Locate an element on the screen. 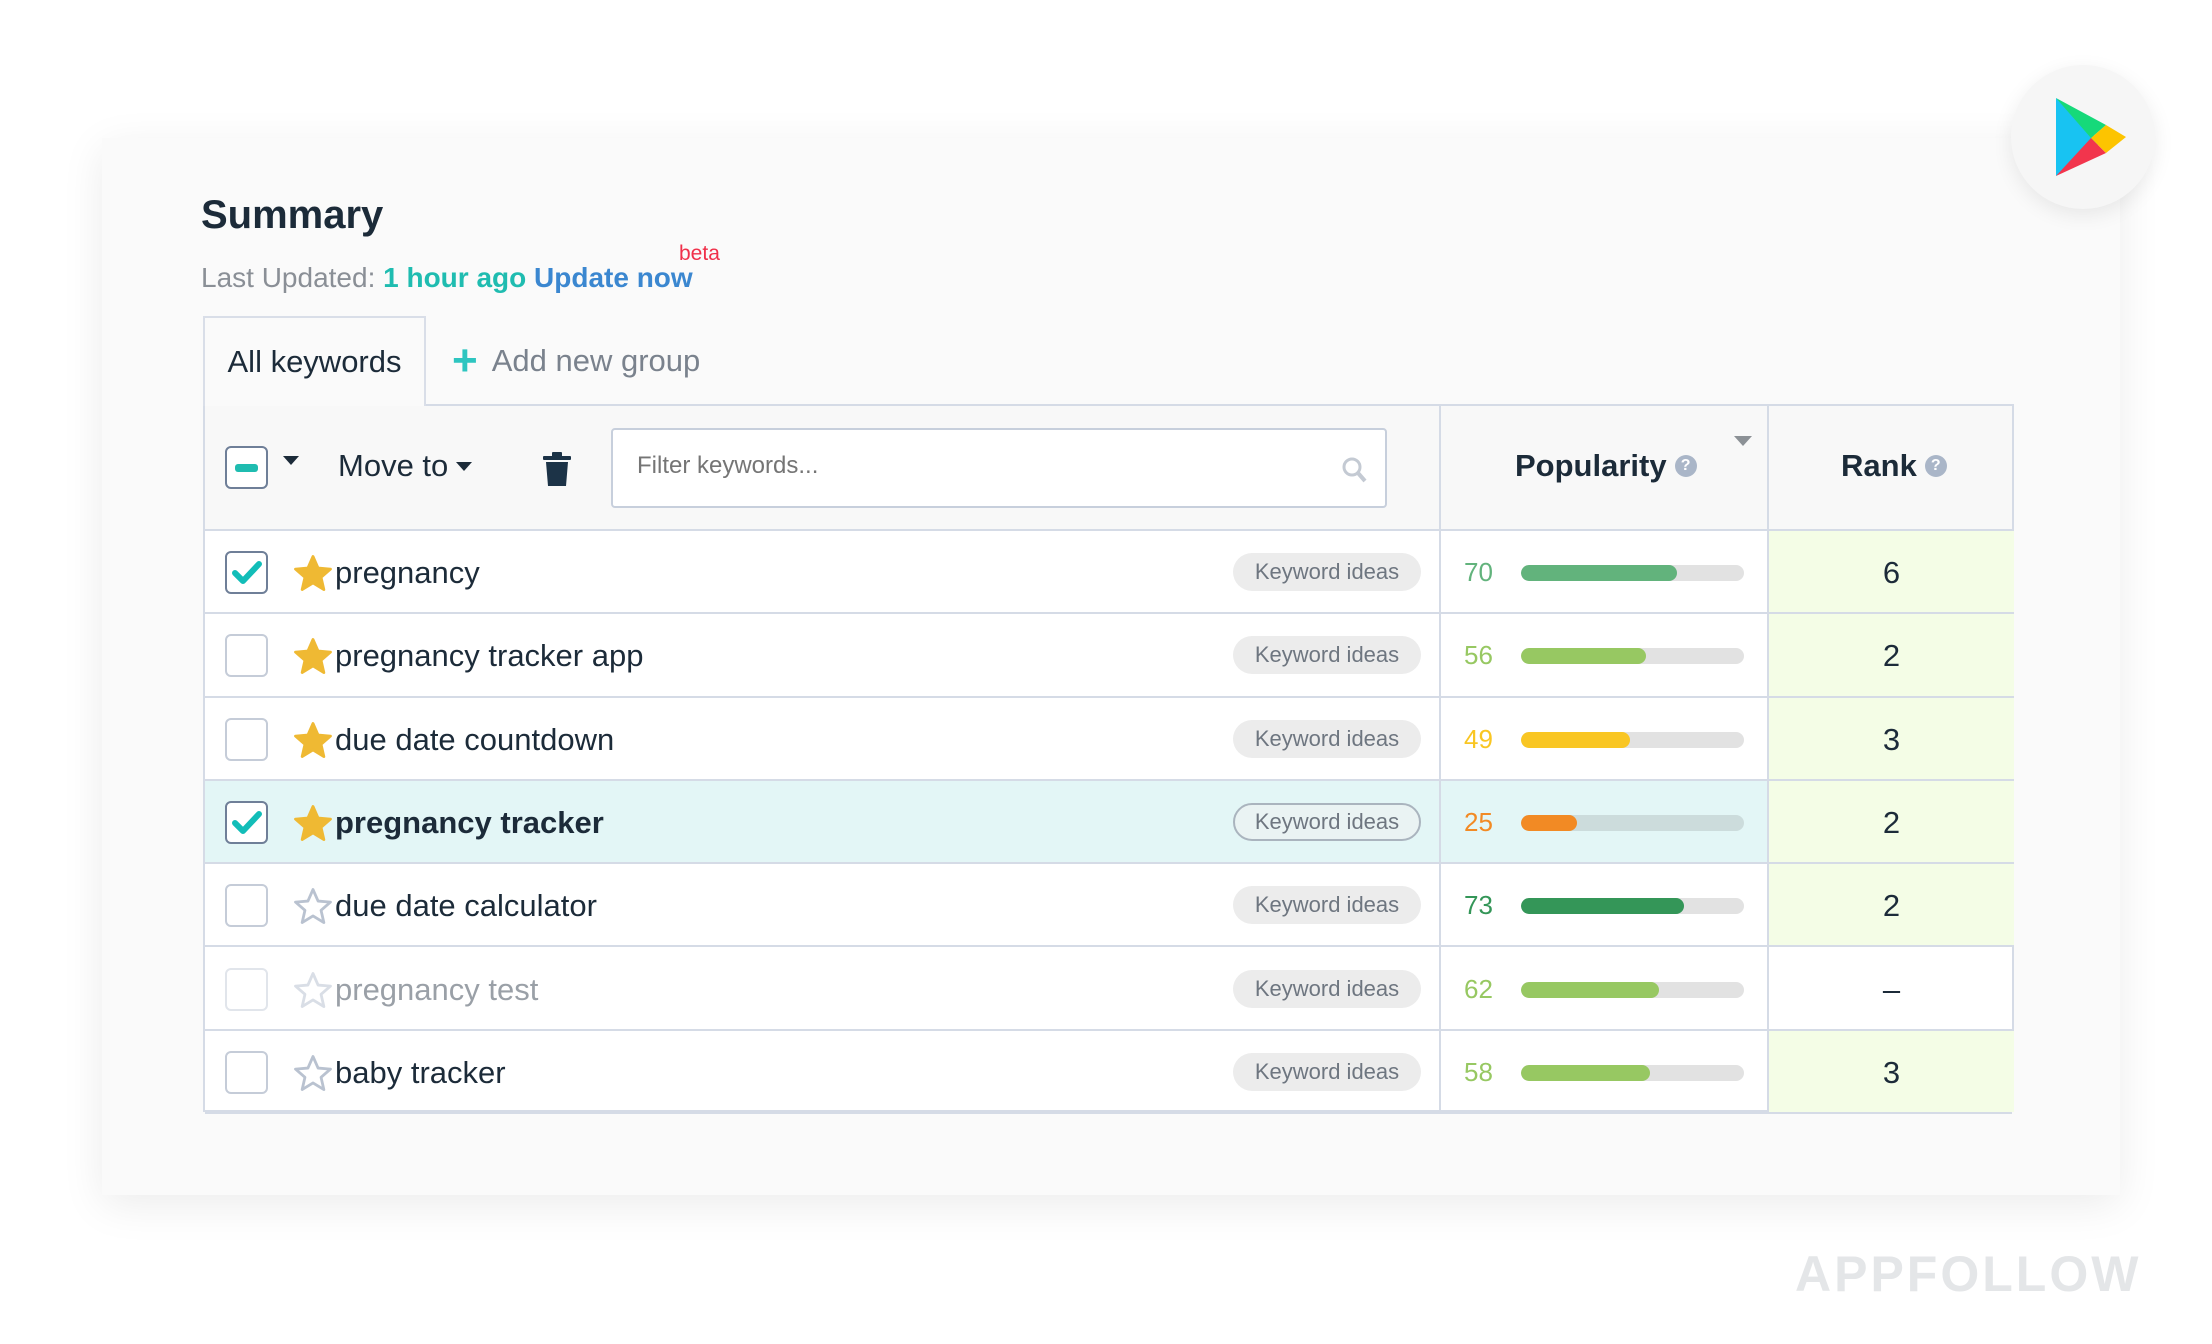 Image resolution: width=2212 pixels, height=1344 pixels. keyword-text: due date calculator is located at coordinates (466, 906).